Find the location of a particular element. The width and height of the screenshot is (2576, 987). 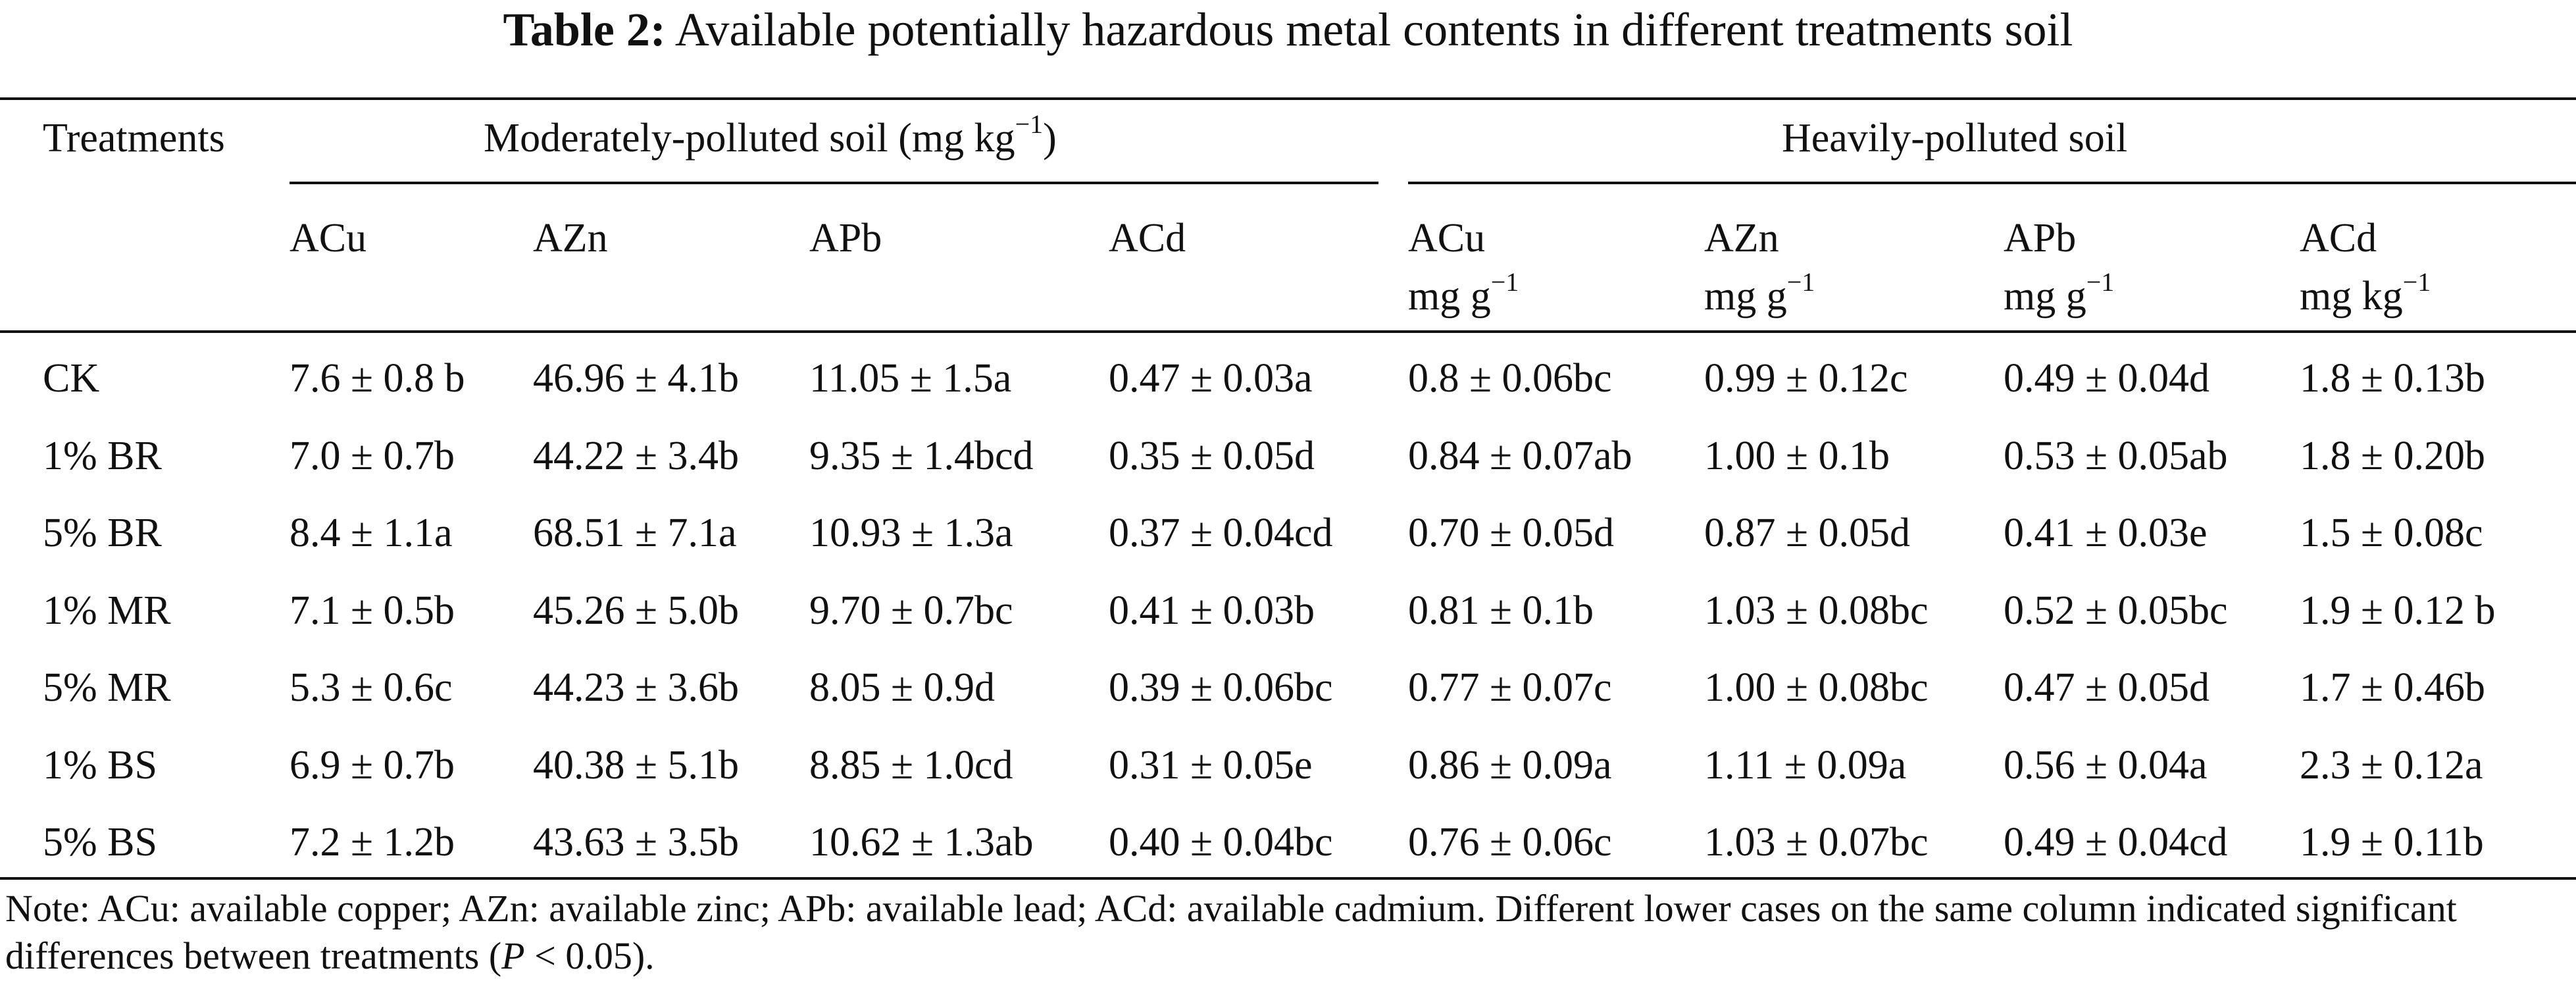

table-cell: 0.39 ± 0.06bc is located at coordinates (1221, 688).